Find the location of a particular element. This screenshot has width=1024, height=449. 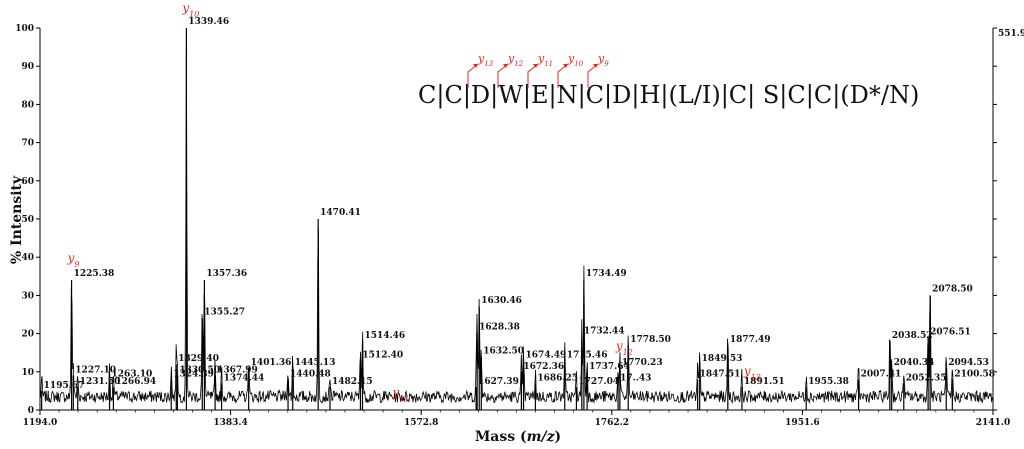

sequence-ion-label-y10: y10 is located at coordinates (575, 60).